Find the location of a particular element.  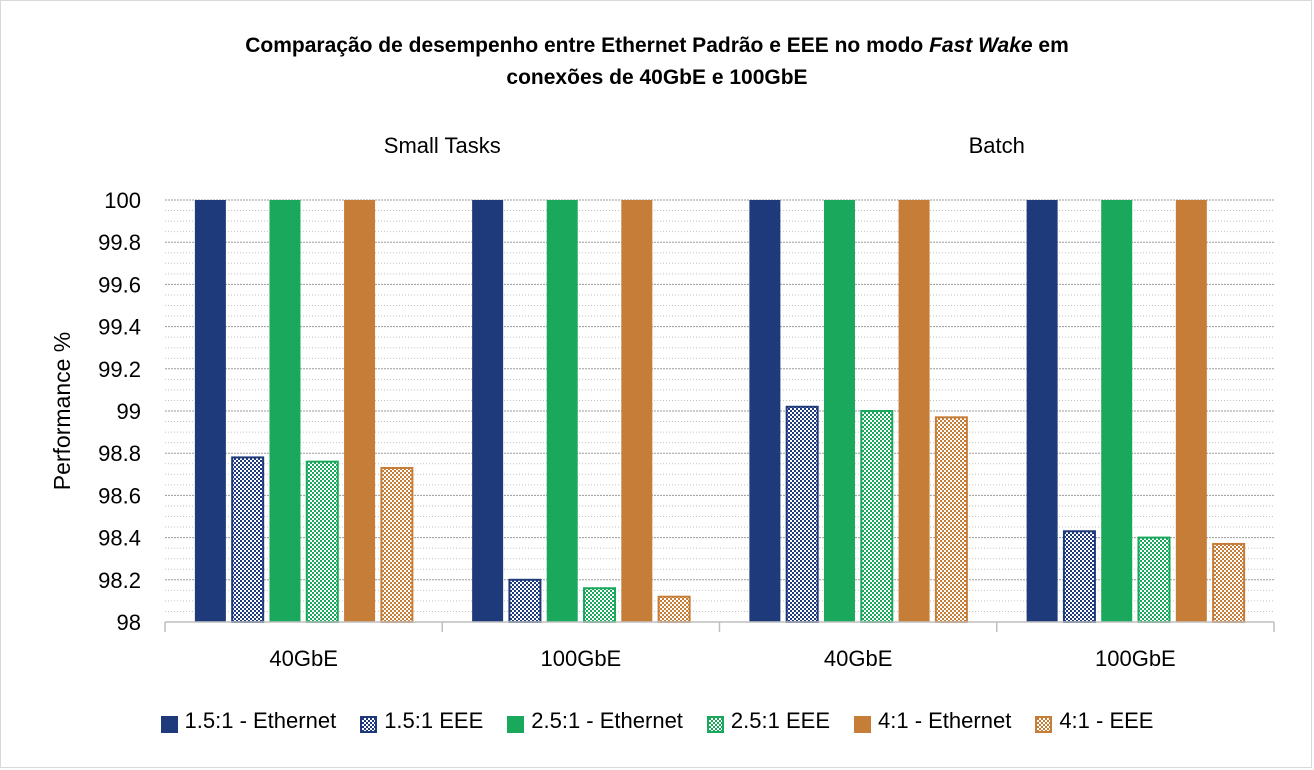

y-tick-label: 99.6 is located at coordinates (119, 284).